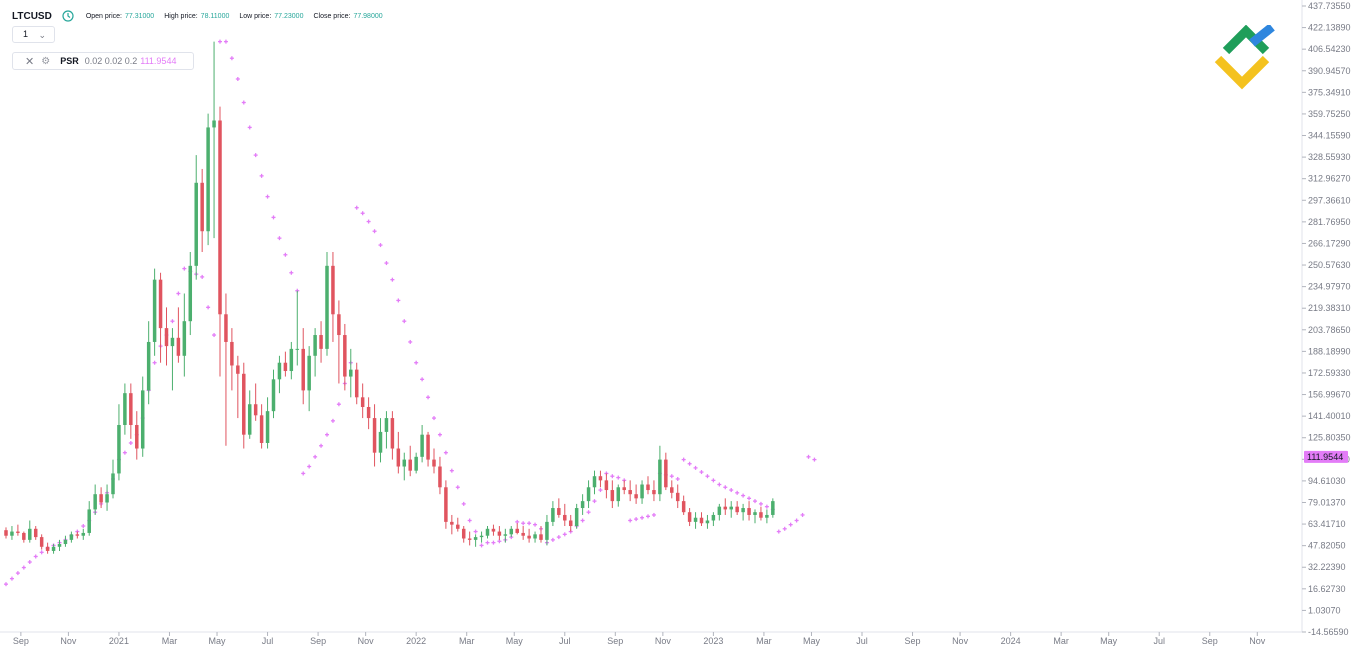  What do you see at coordinates (68, 16) in the screenshot?
I see `clock-icon` at bounding box center [68, 16].